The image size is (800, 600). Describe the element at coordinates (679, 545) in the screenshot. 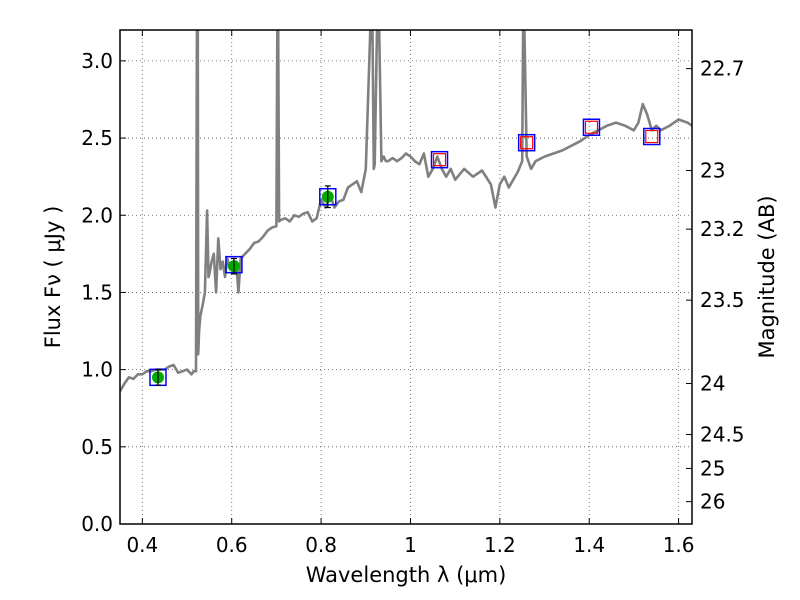

I see `x-tick-label: 1.6` at that location.